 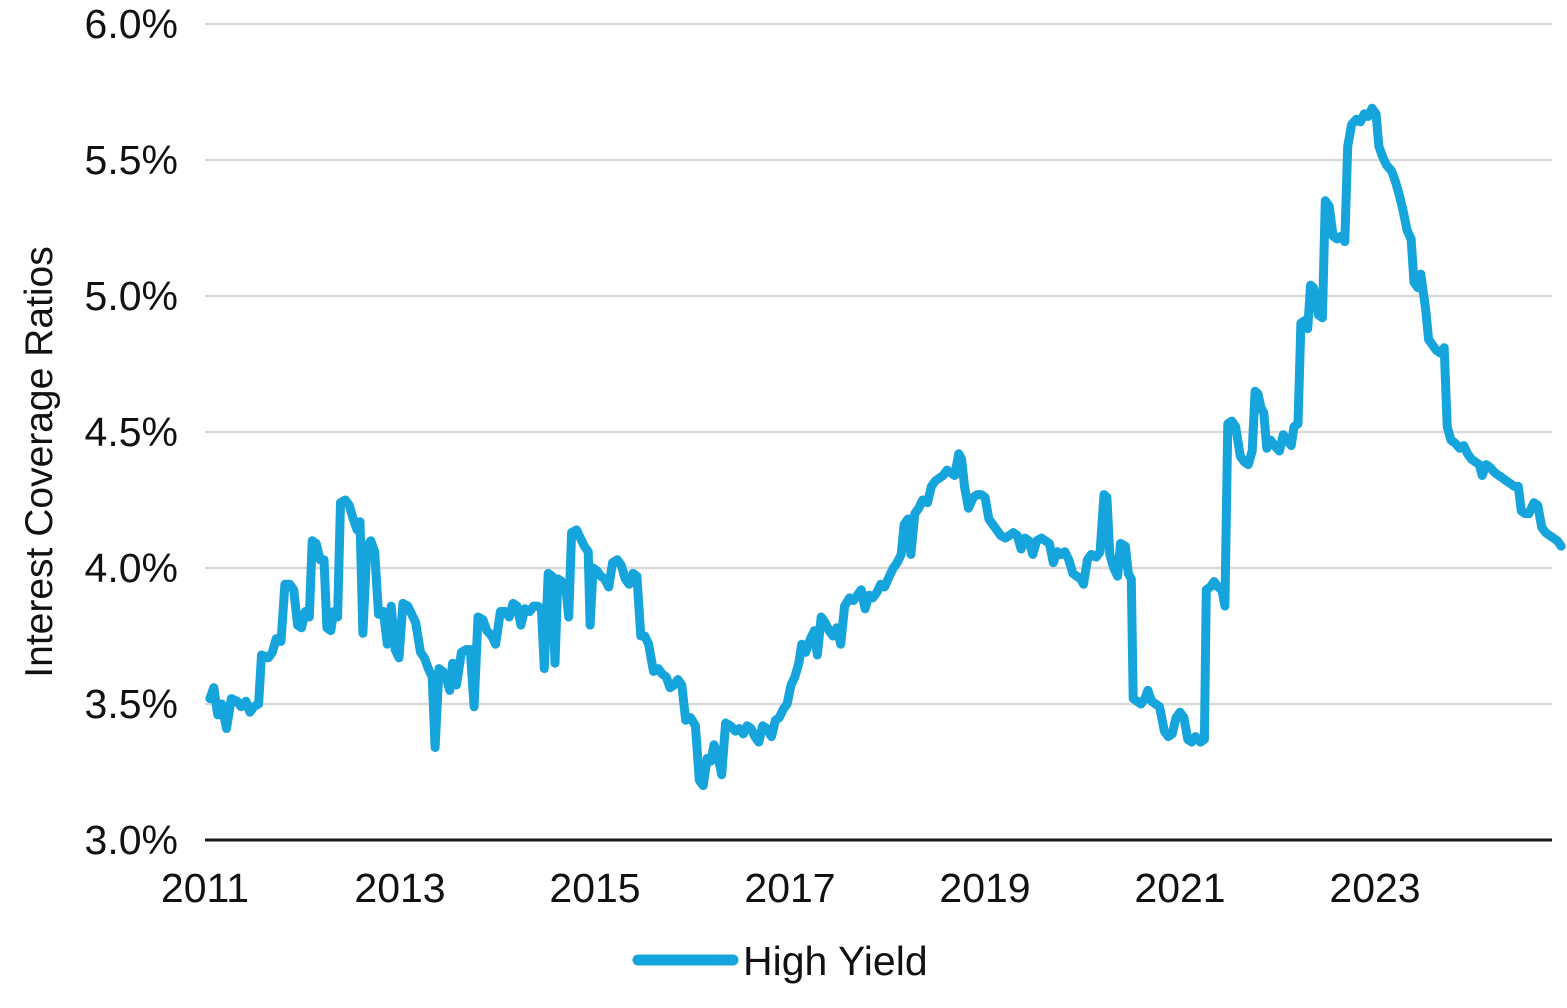 I want to click on x-tick-label-2017: 2017, so click(x=789, y=888).